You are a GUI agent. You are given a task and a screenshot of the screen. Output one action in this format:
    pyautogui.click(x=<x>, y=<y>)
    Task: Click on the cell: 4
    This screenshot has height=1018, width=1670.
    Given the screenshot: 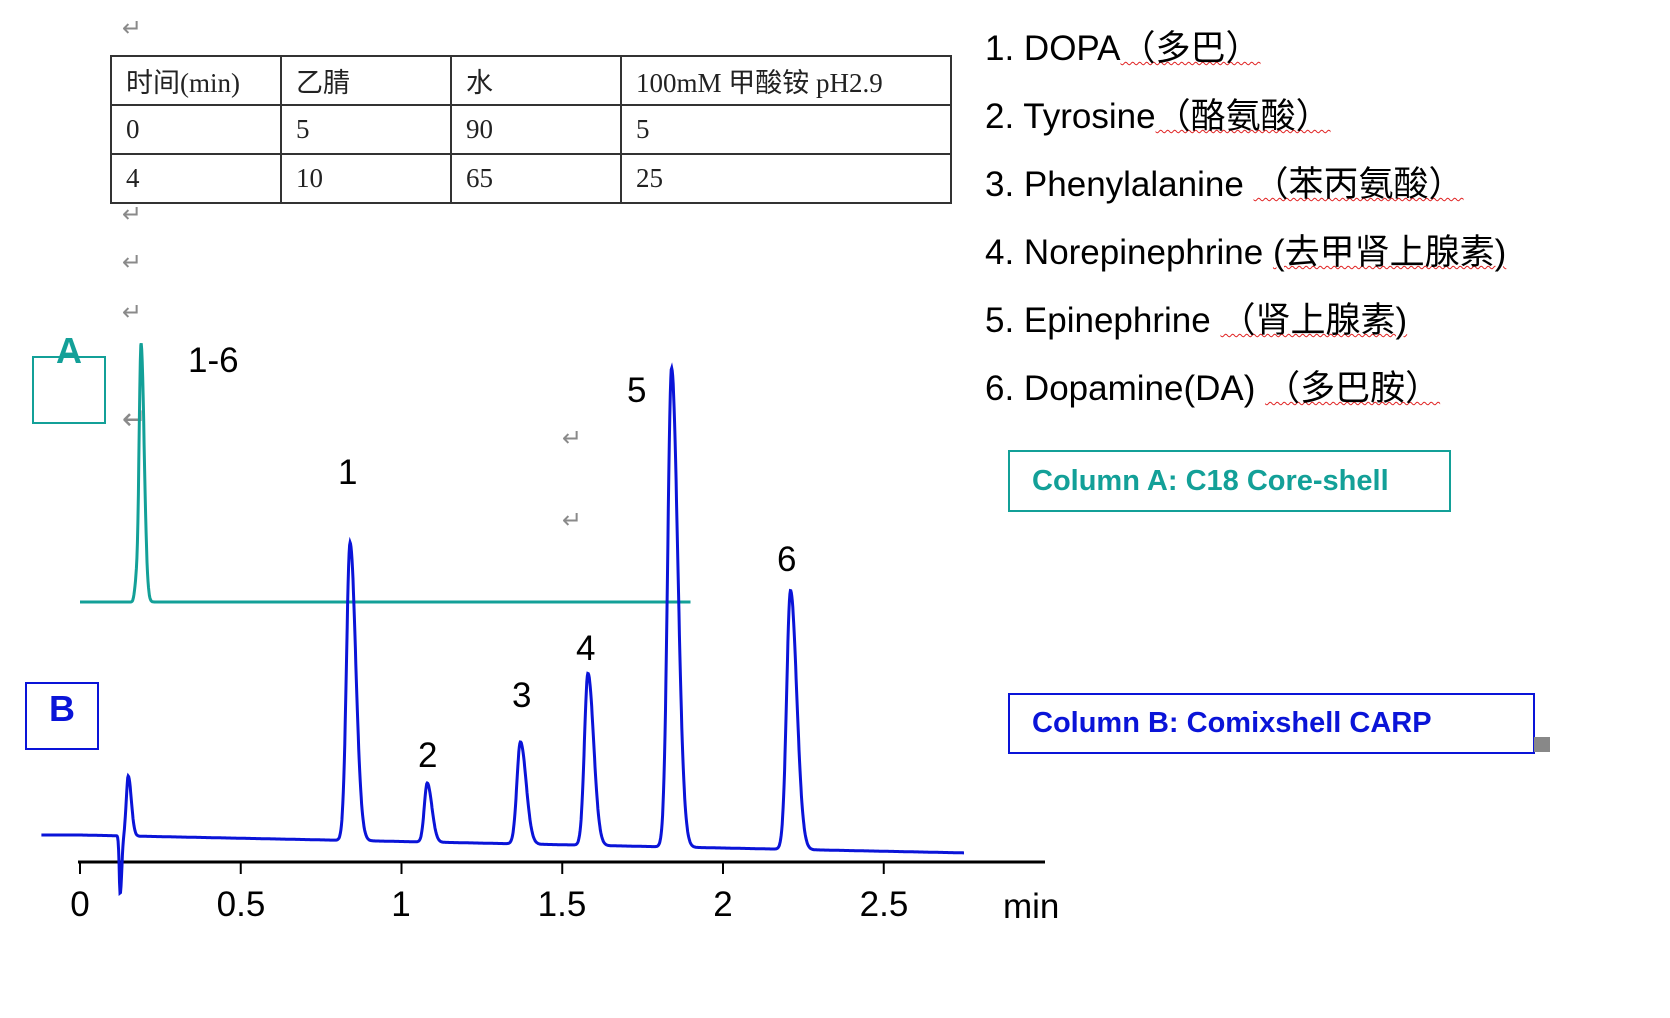 What is the action you would take?
    pyautogui.click(x=196, y=178)
    